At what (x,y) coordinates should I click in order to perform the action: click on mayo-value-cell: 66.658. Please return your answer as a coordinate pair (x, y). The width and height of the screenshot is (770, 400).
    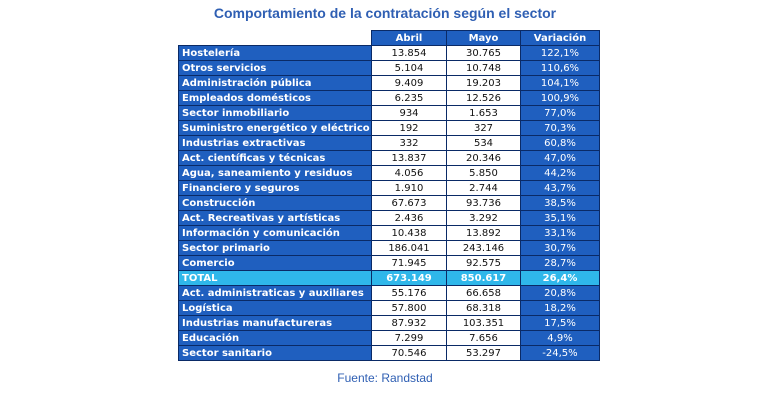
    Looking at the image, I should click on (483, 293).